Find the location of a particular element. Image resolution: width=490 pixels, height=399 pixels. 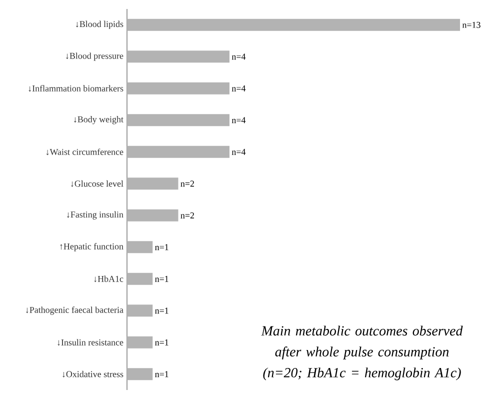

y-tick-label: ↓Blood pressure is located at coordinates (95, 56).